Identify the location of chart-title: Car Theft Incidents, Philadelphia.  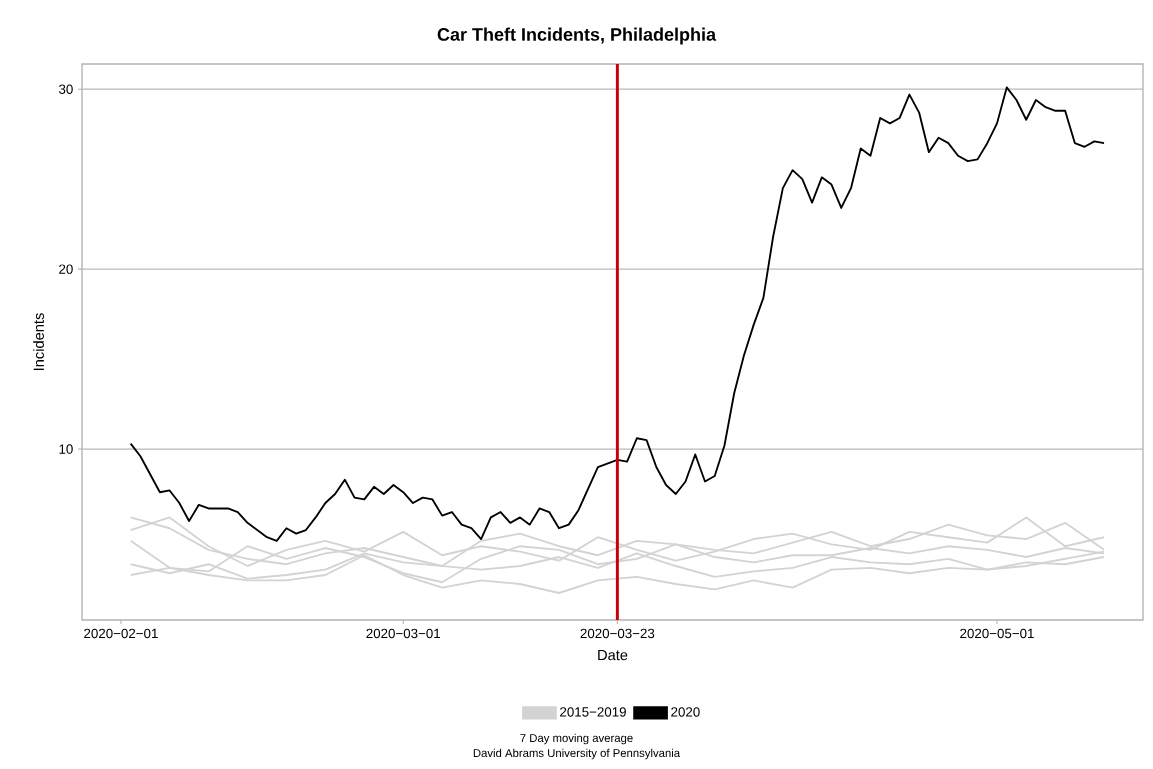
(577, 36).